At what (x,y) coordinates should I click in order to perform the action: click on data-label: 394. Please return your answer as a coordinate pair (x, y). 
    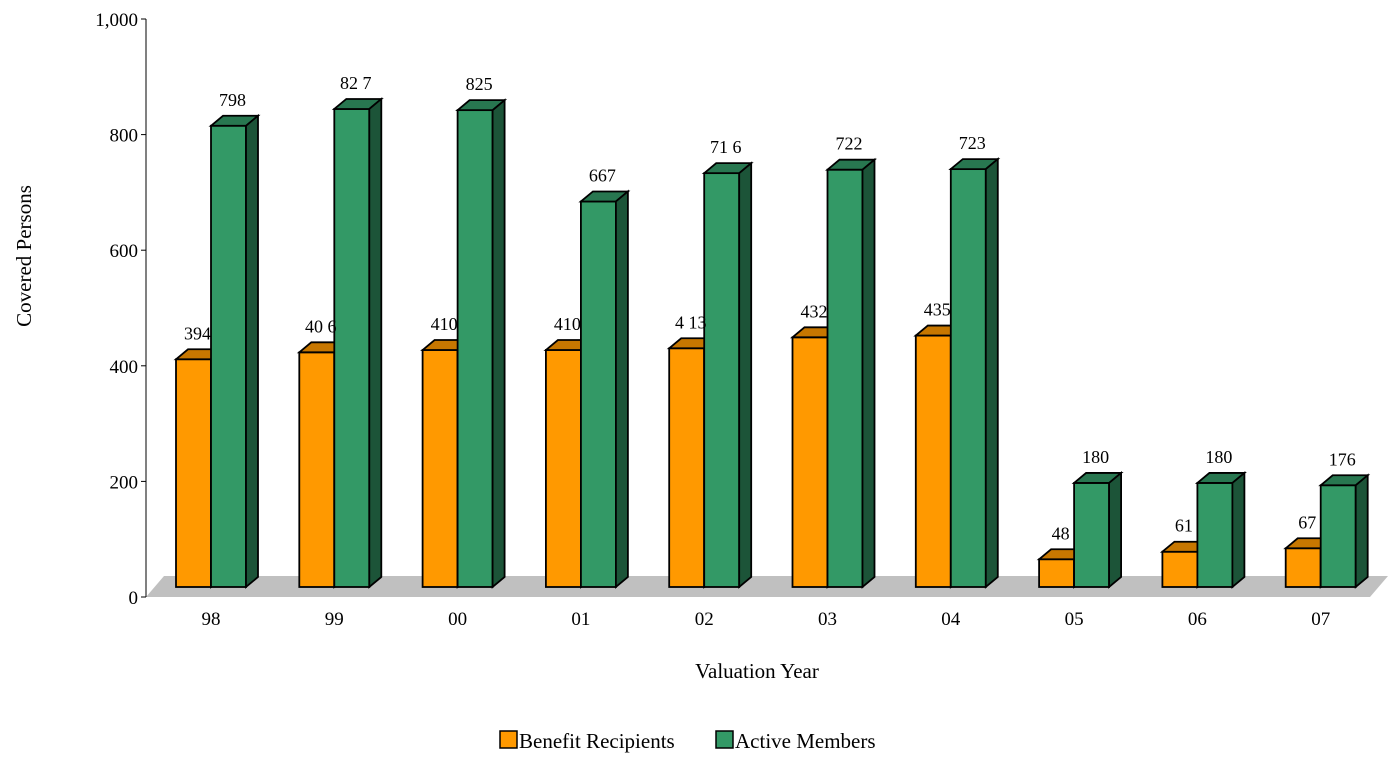
    Looking at the image, I should click on (197, 333).